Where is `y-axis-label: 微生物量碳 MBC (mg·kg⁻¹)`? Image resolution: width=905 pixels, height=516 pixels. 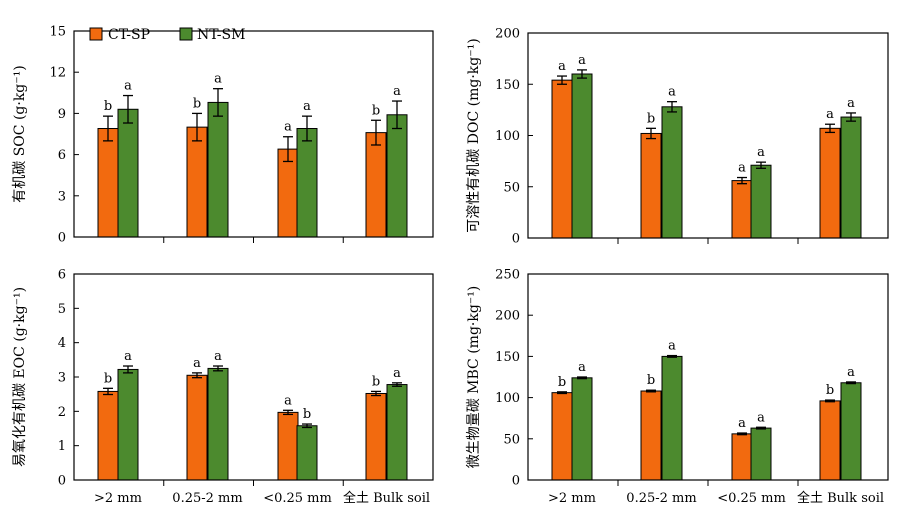
y-axis-label: 微生物量碳 MBC (mg·kg⁻¹) is located at coordinates (474, 377).